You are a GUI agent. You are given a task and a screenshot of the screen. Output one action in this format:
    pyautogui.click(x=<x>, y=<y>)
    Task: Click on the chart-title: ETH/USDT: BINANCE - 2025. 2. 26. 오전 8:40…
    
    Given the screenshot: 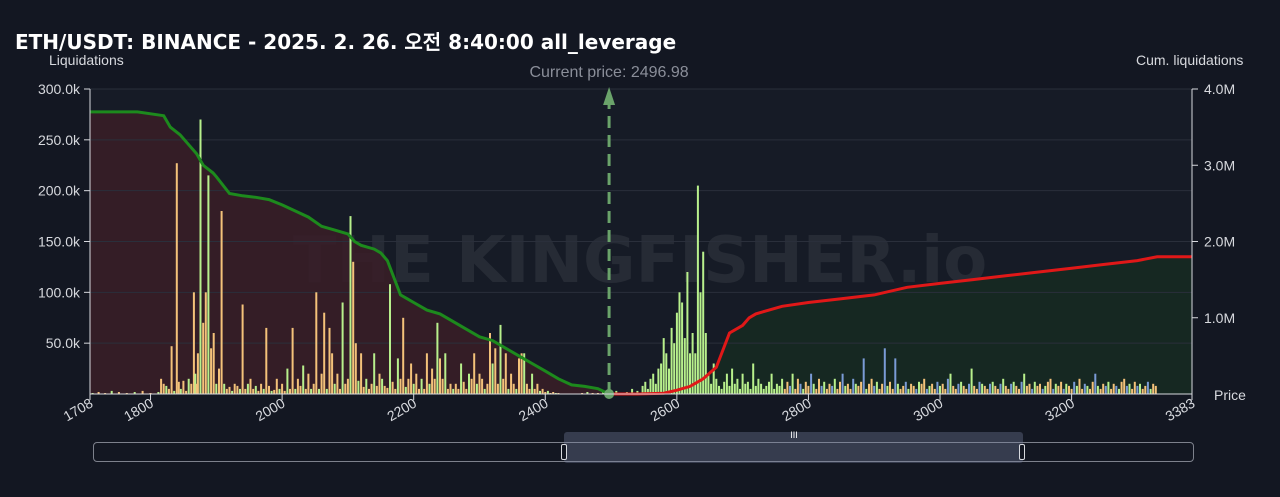 What is the action you would take?
    pyautogui.click(x=346, y=42)
    